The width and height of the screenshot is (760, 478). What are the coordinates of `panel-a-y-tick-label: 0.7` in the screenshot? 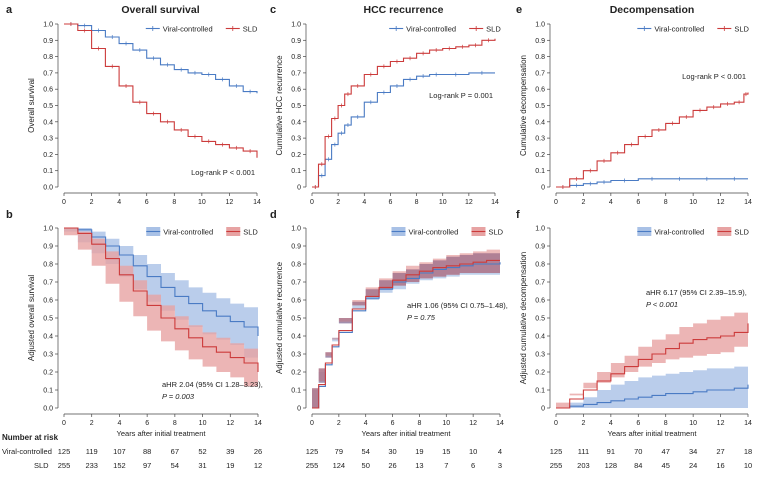 It's located at (48, 73).